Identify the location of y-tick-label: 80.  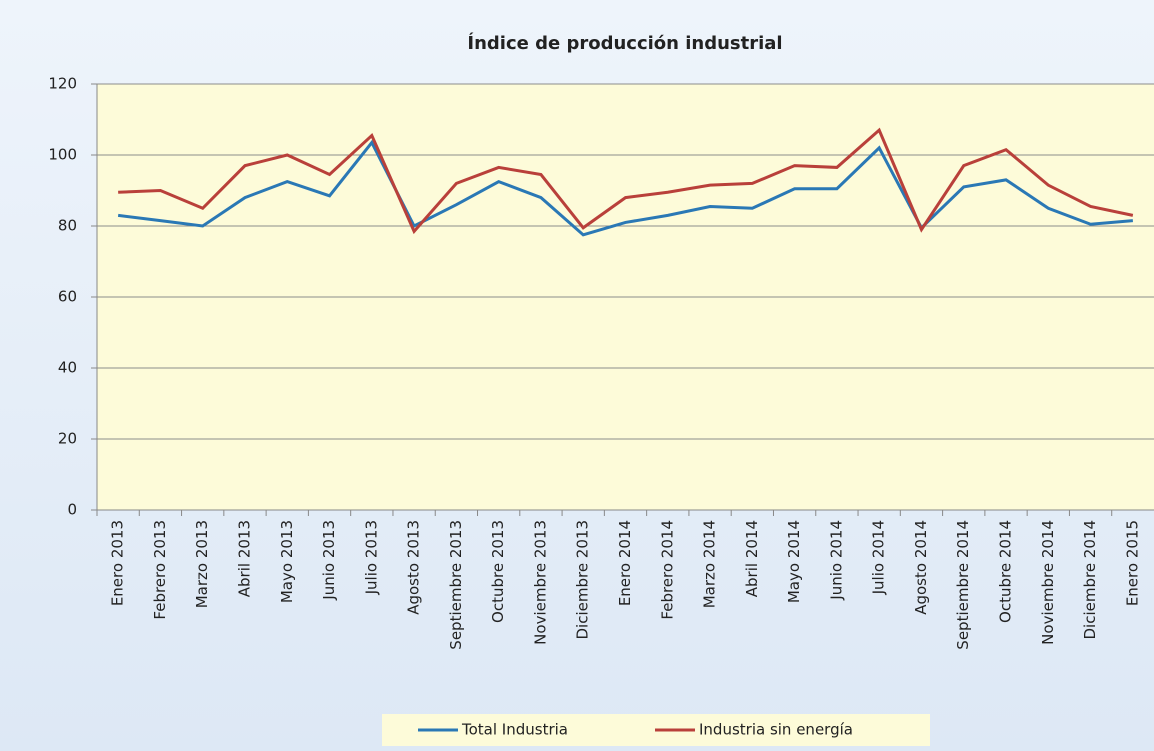
(67, 226).